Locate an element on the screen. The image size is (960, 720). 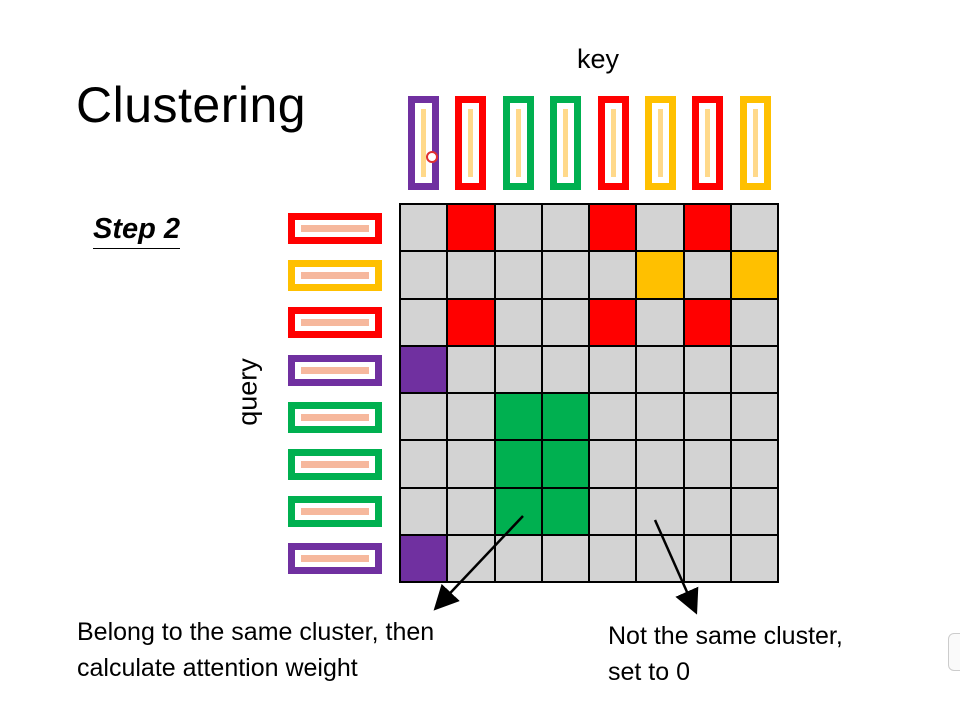
matrix-cell-r6-c1 is located at coordinates (424, 464).